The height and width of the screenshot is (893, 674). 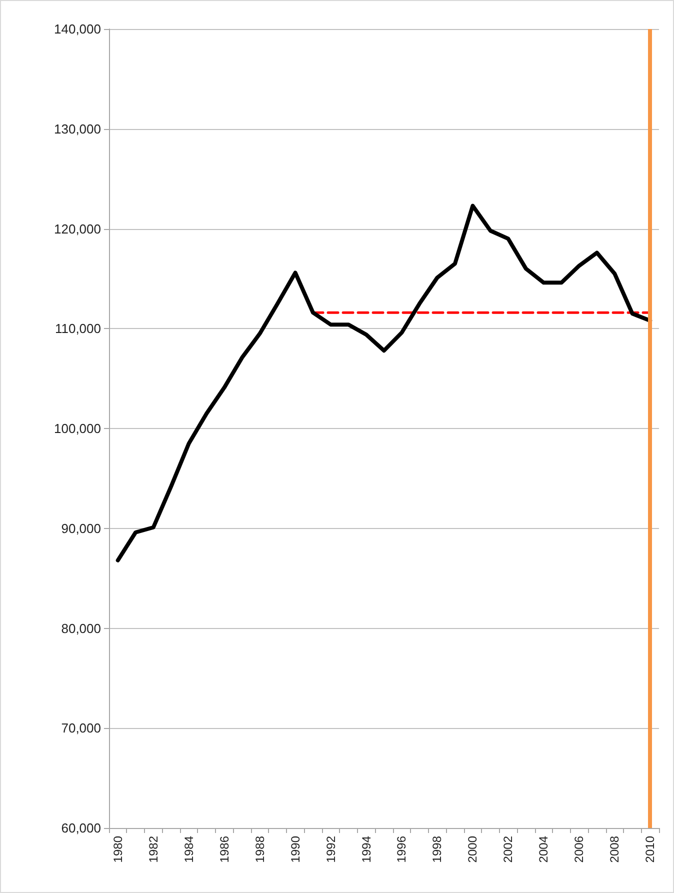 What do you see at coordinates (77, 29) in the screenshot?
I see `y-tick-label: 140,000` at bounding box center [77, 29].